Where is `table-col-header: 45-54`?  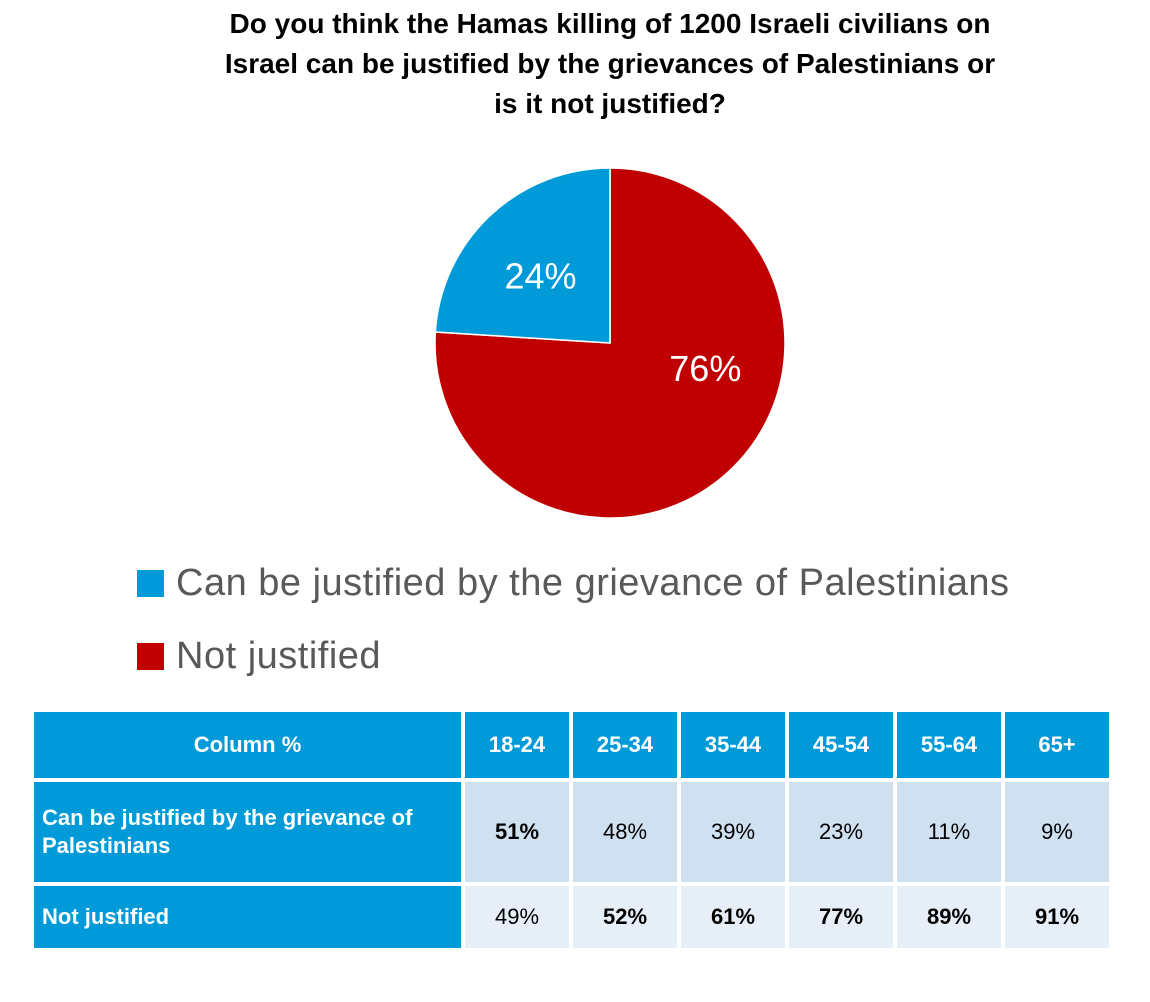
table-col-header: 45-54 is located at coordinates (841, 745).